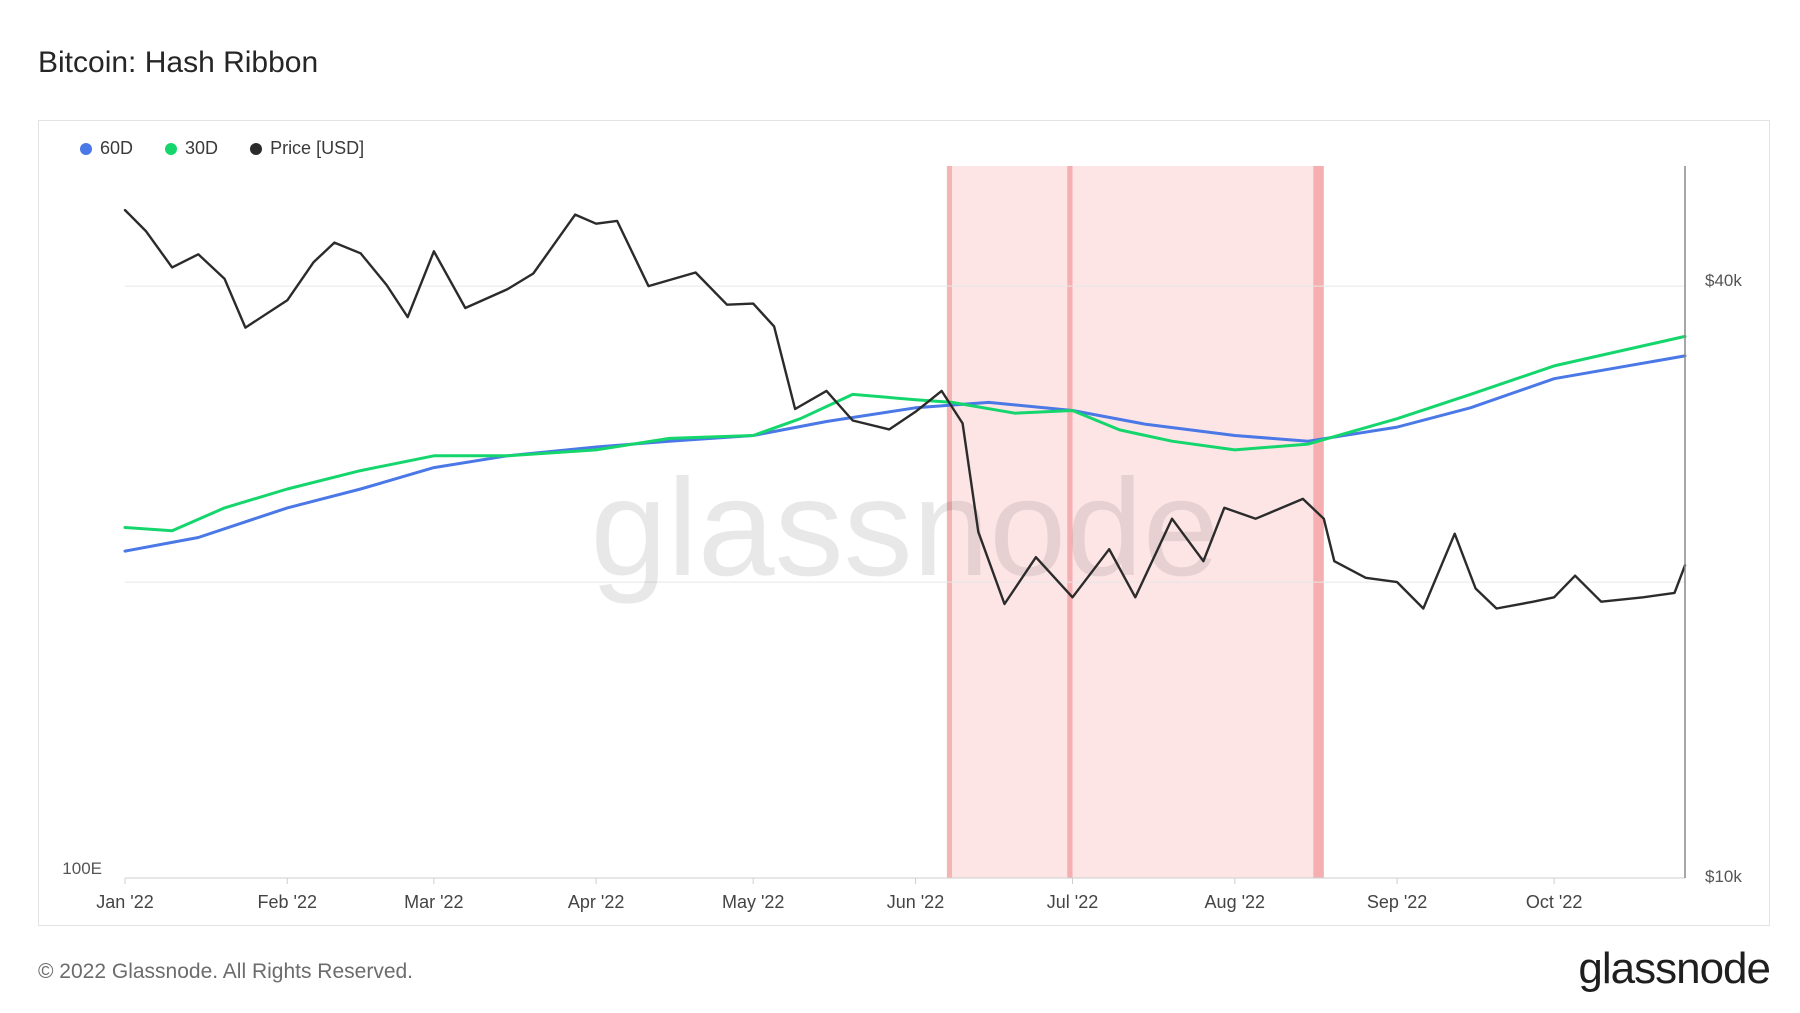 The image size is (1800, 1013). I want to click on left-tick-label-0: 100E, so click(82, 868).